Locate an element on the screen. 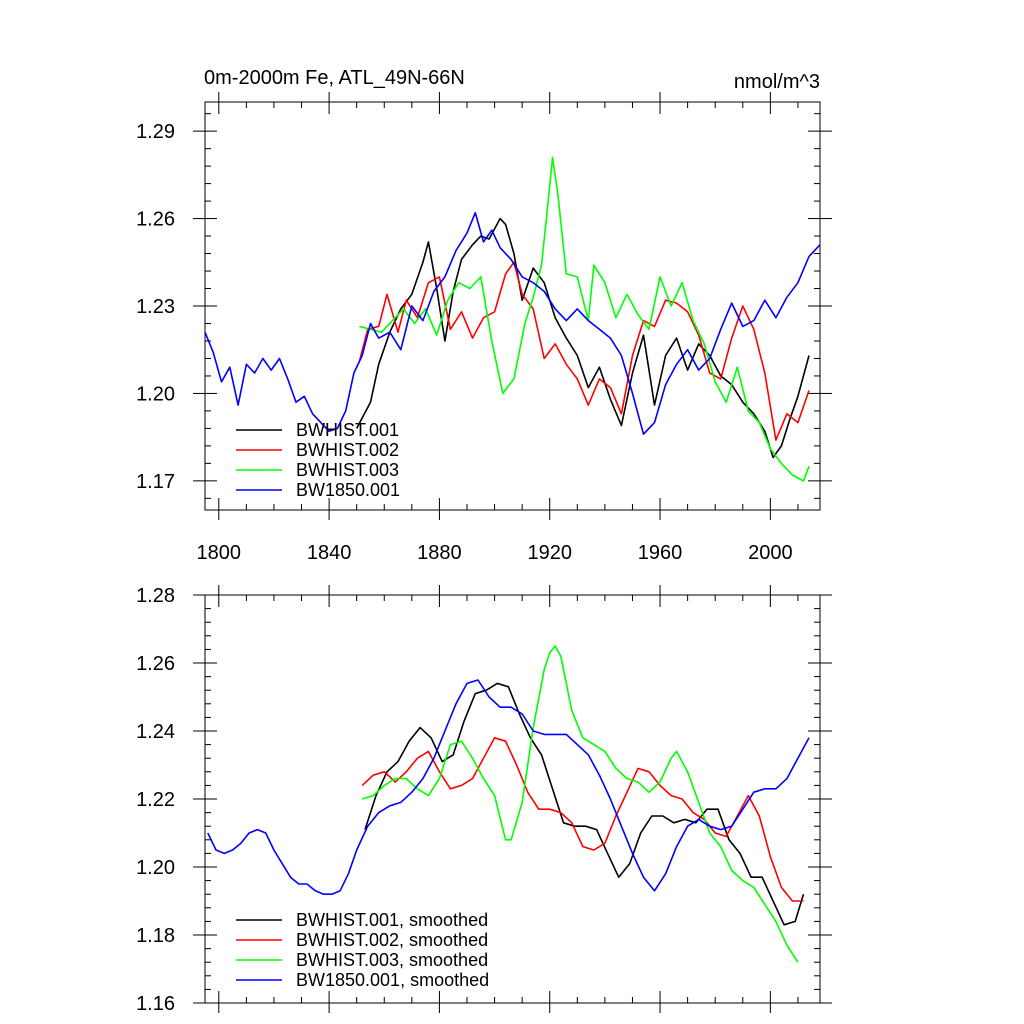 The height and width of the screenshot is (1024, 1024). x-tick-label: 1920 is located at coordinates (549, 553).